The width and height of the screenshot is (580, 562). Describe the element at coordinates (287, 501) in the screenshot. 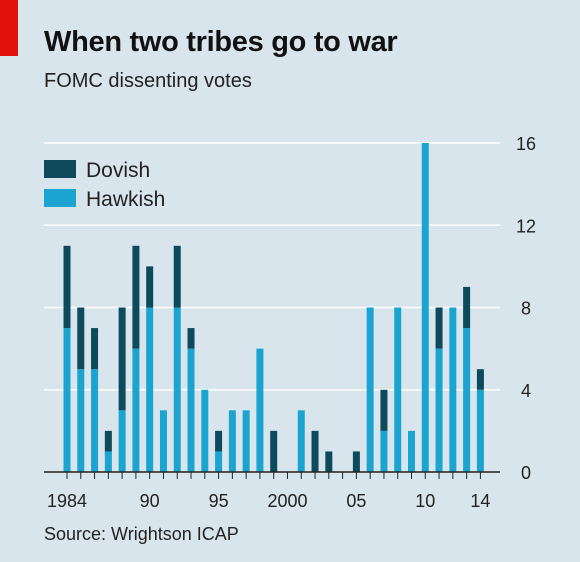

I see `x-tick-label: 2000` at that location.